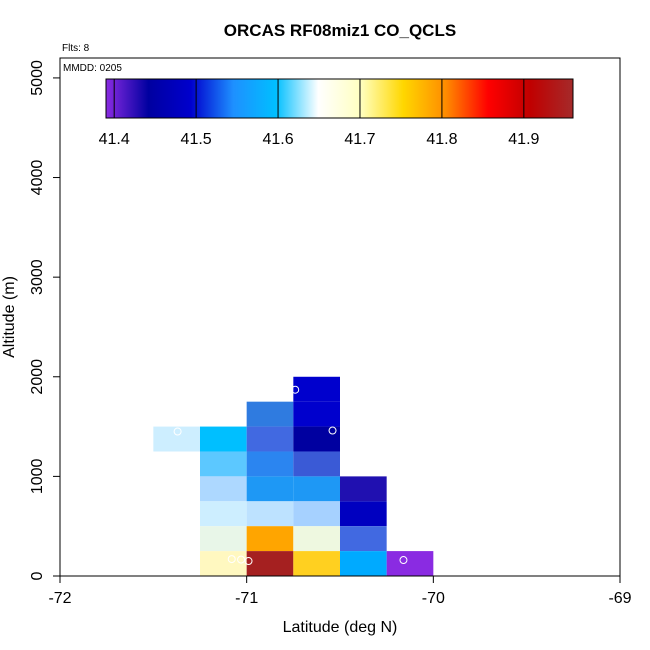 Image resolution: width=650 pixels, height=650 pixels. I want to click on colorbar-ticks: 41.4 41.5 41.6 41.7 41.8 41.9, so click(319, 113).